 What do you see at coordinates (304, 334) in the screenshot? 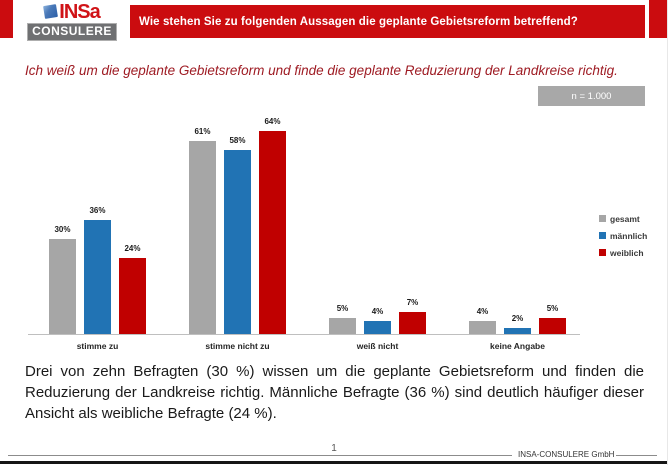
I see `x-axis-line` at bounding box center [304, 334].